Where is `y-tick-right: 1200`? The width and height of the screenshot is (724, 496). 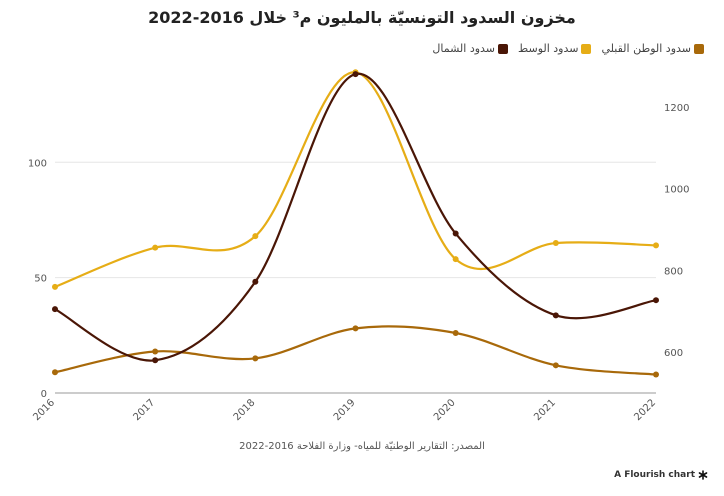 y-tick-right: 1200 is located at coordinates (676, 108).